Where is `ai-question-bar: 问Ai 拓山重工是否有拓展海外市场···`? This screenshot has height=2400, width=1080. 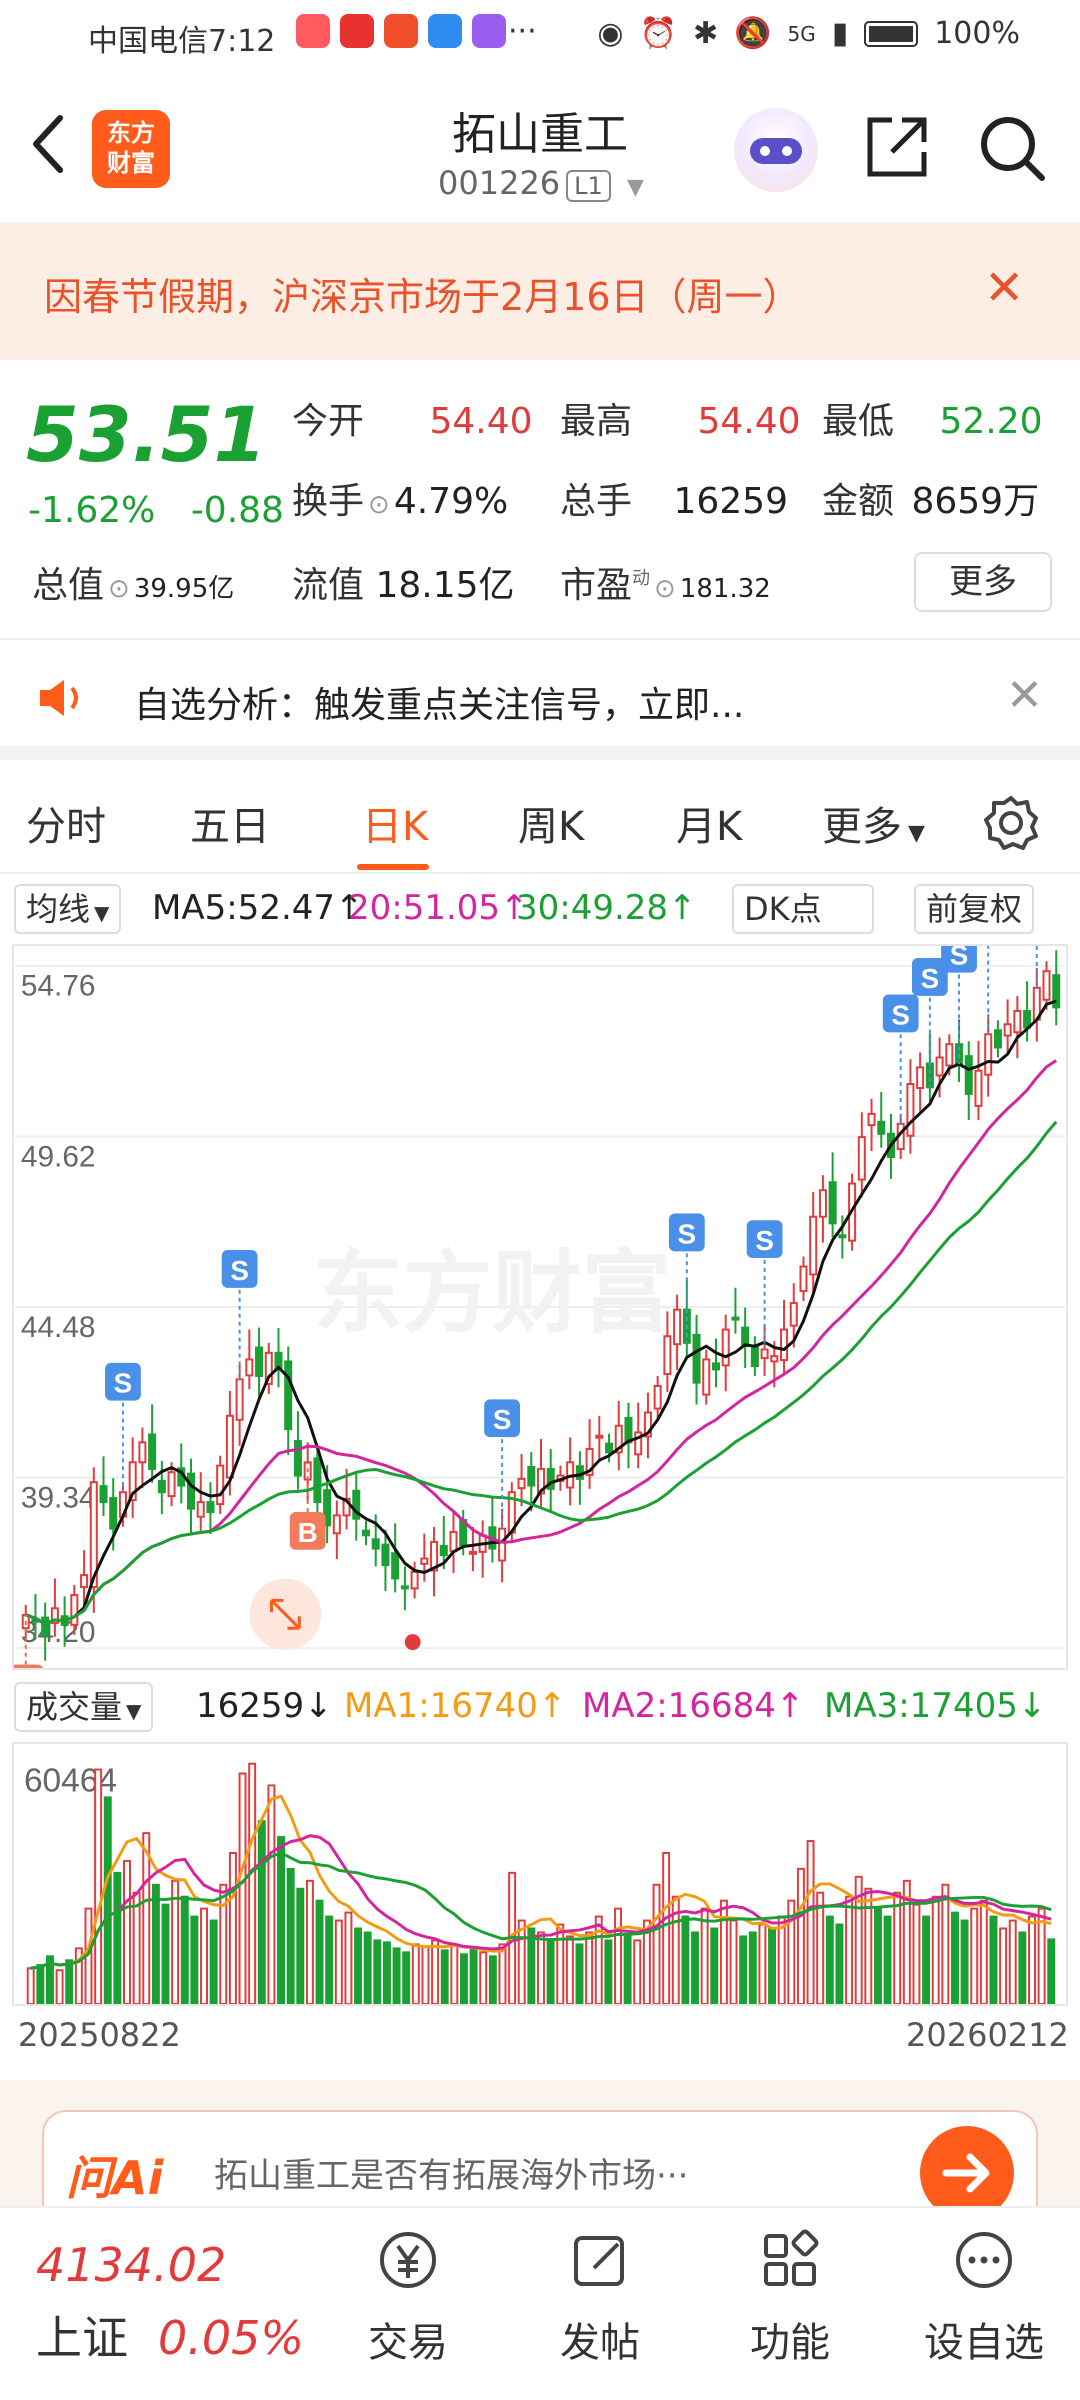 ai-question-bar: 问Ai 拓山重工是否有拓展海外市场··· is located at coordinates (540, 2155).